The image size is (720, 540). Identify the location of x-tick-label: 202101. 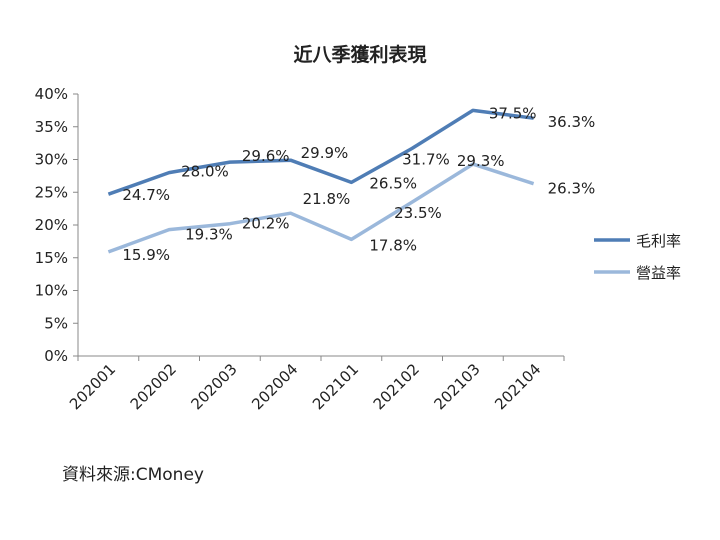
(335, 386).